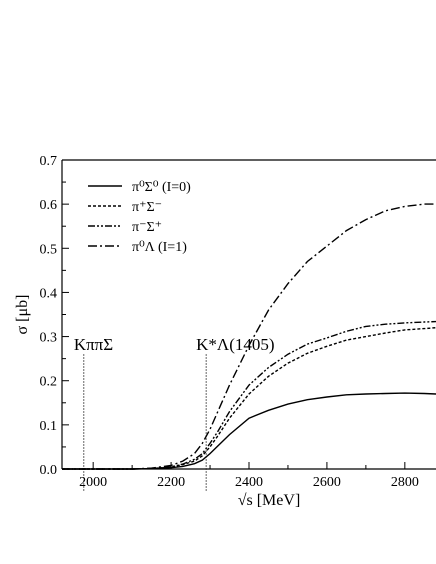 Image resolution: width=436 pixels, height=564 pixels. What do you see at coordinates (49, 293) in the screenshot?
I see `y-tick-label: 0.4` at bounding box center [49, 293].